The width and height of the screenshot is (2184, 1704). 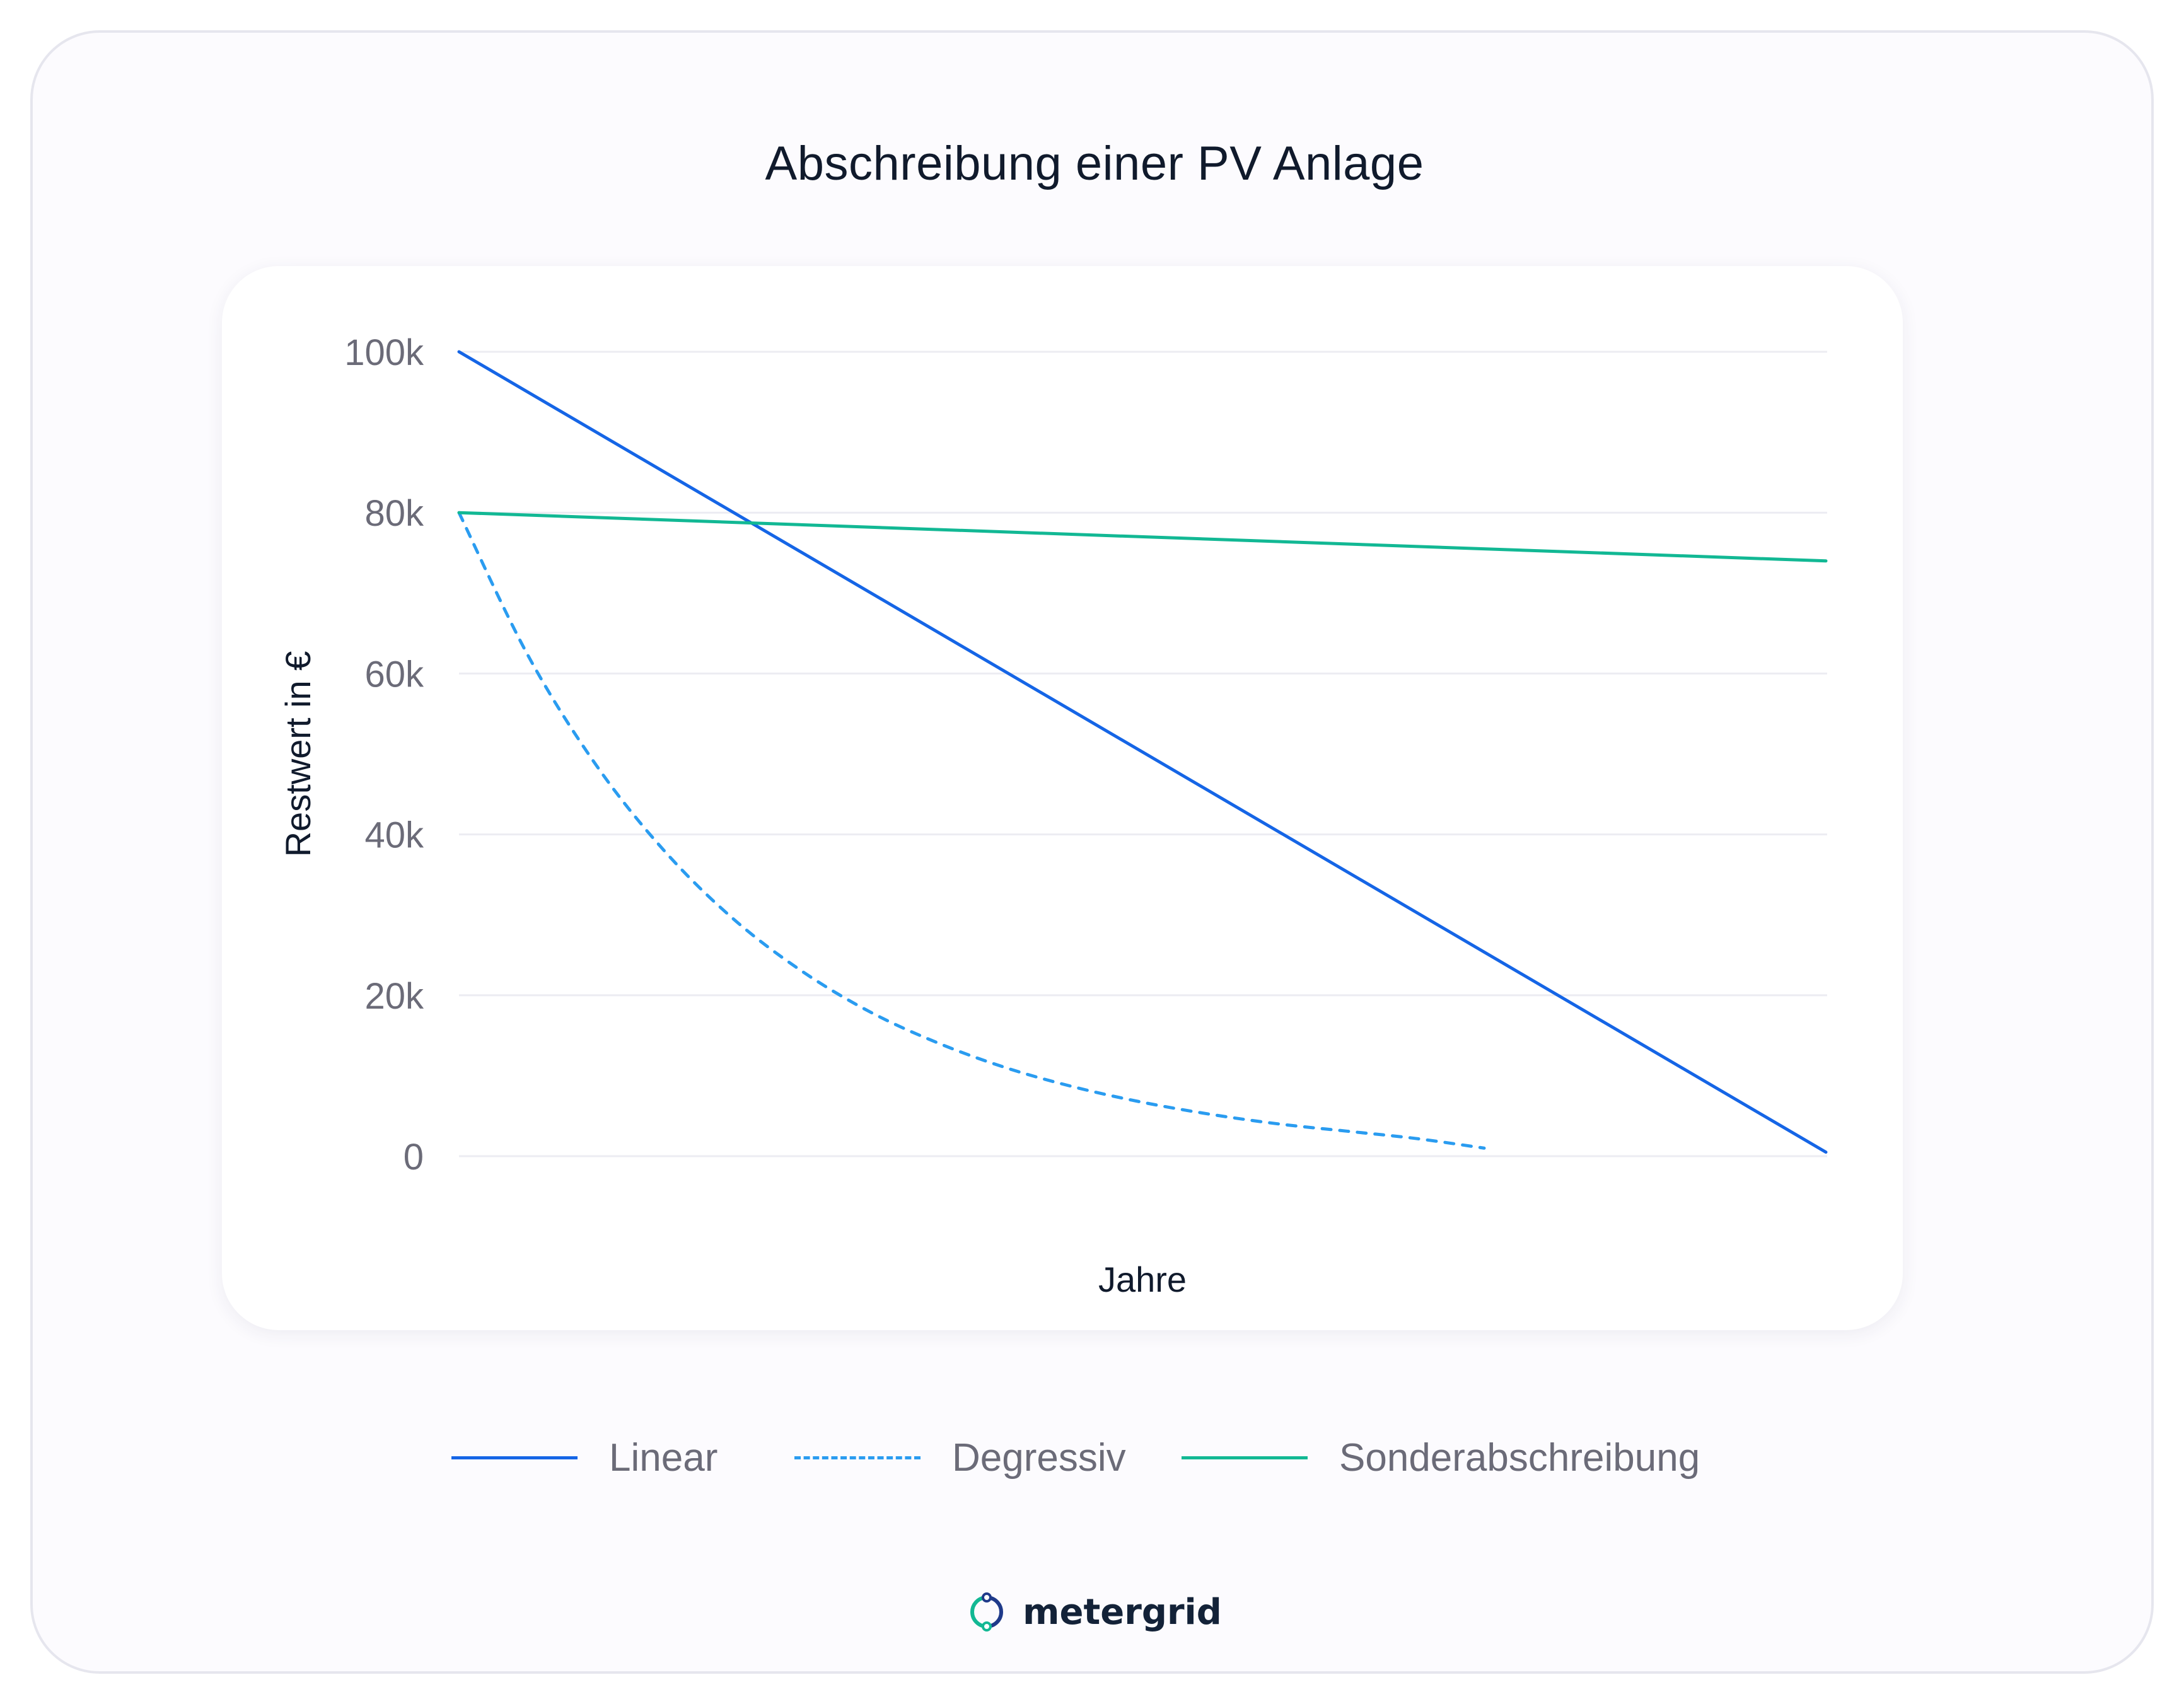 What do you see at coordinates (414, 1157) in the screenshot?
I see `y-tick-label: 0` at bounding box center [414, 1157].